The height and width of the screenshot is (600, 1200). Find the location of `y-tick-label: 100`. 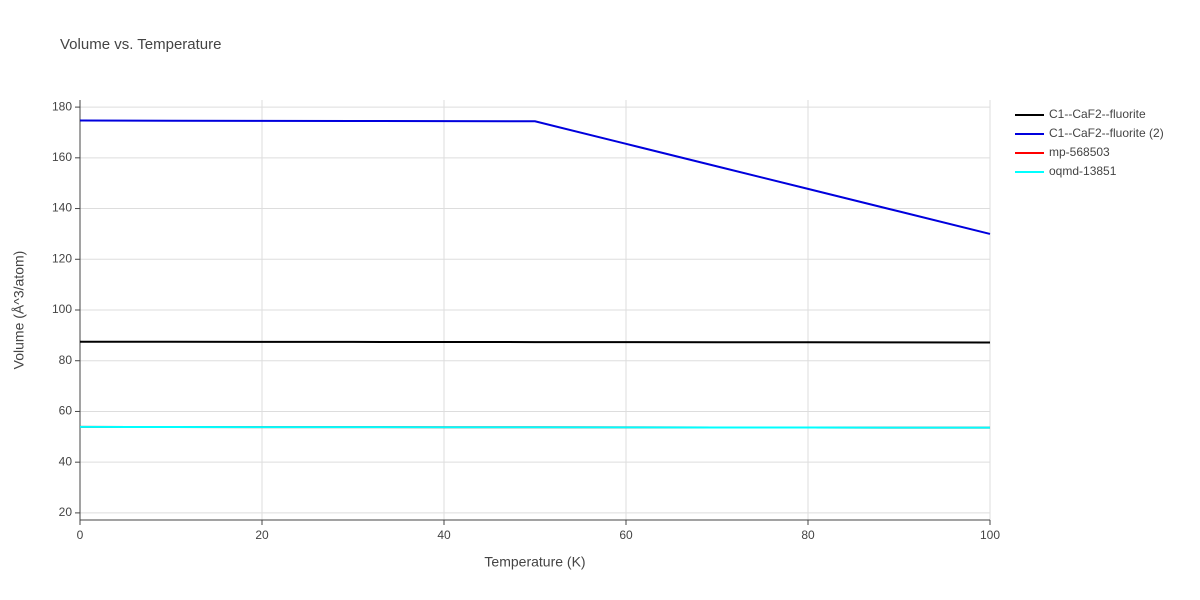

y-tick-label: 100 is located at coordinates (62, 309).